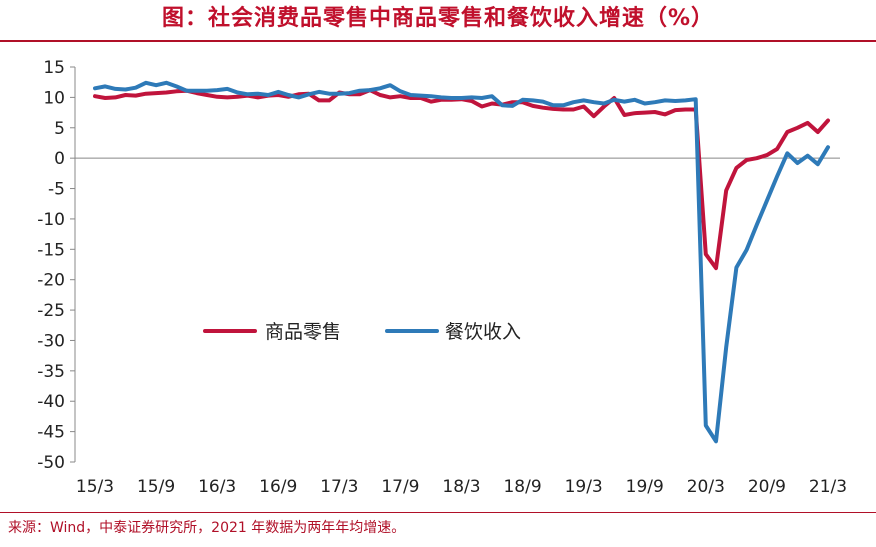 This screenshot has width=876, height=547. Describe the element at coordinates (645, 487) in the screenshot. I see `x-tick-label: 19/9` at that location.